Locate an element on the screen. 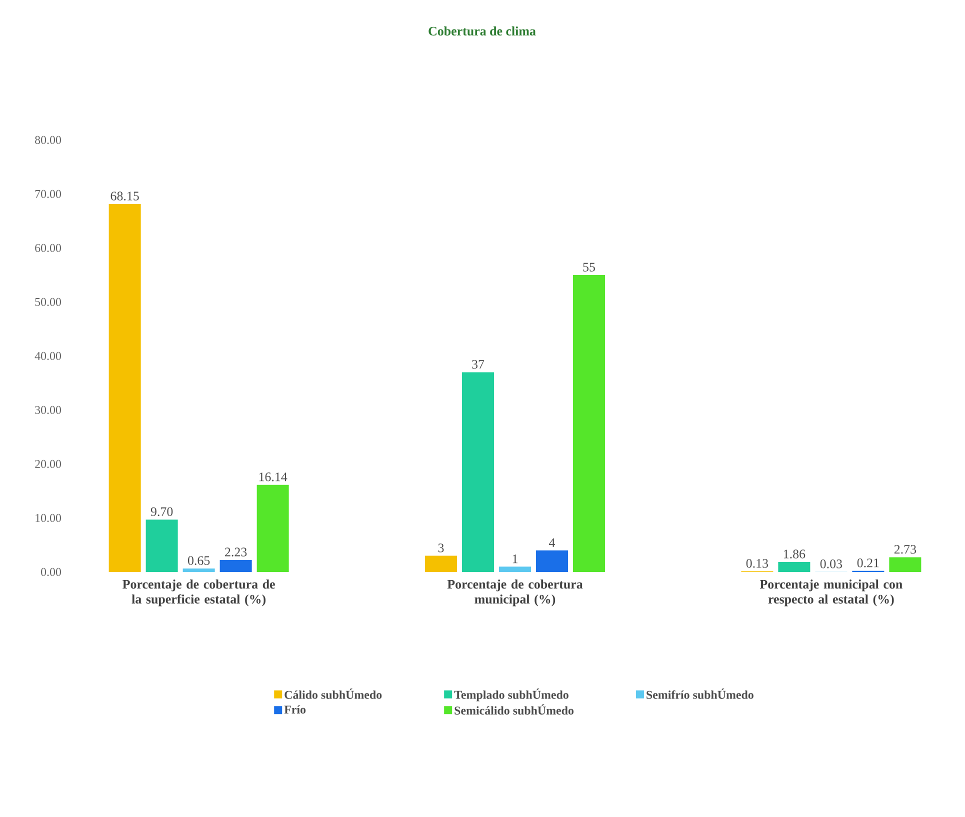 The height and width of the screenshot is (817, 965). data-label: 0.21 is located at coordinates (868, 563).